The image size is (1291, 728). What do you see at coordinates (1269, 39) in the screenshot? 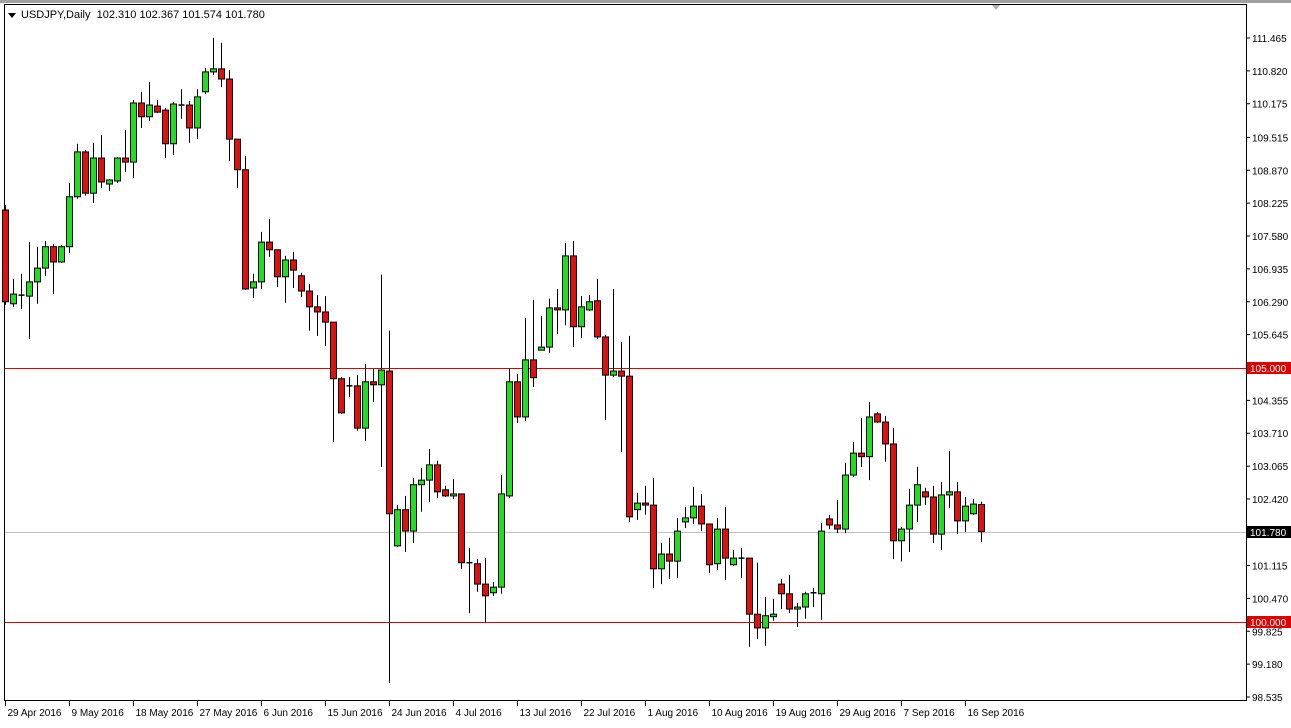
I see `y-tick-label: 111.465` at bounding box center [1269, 39].